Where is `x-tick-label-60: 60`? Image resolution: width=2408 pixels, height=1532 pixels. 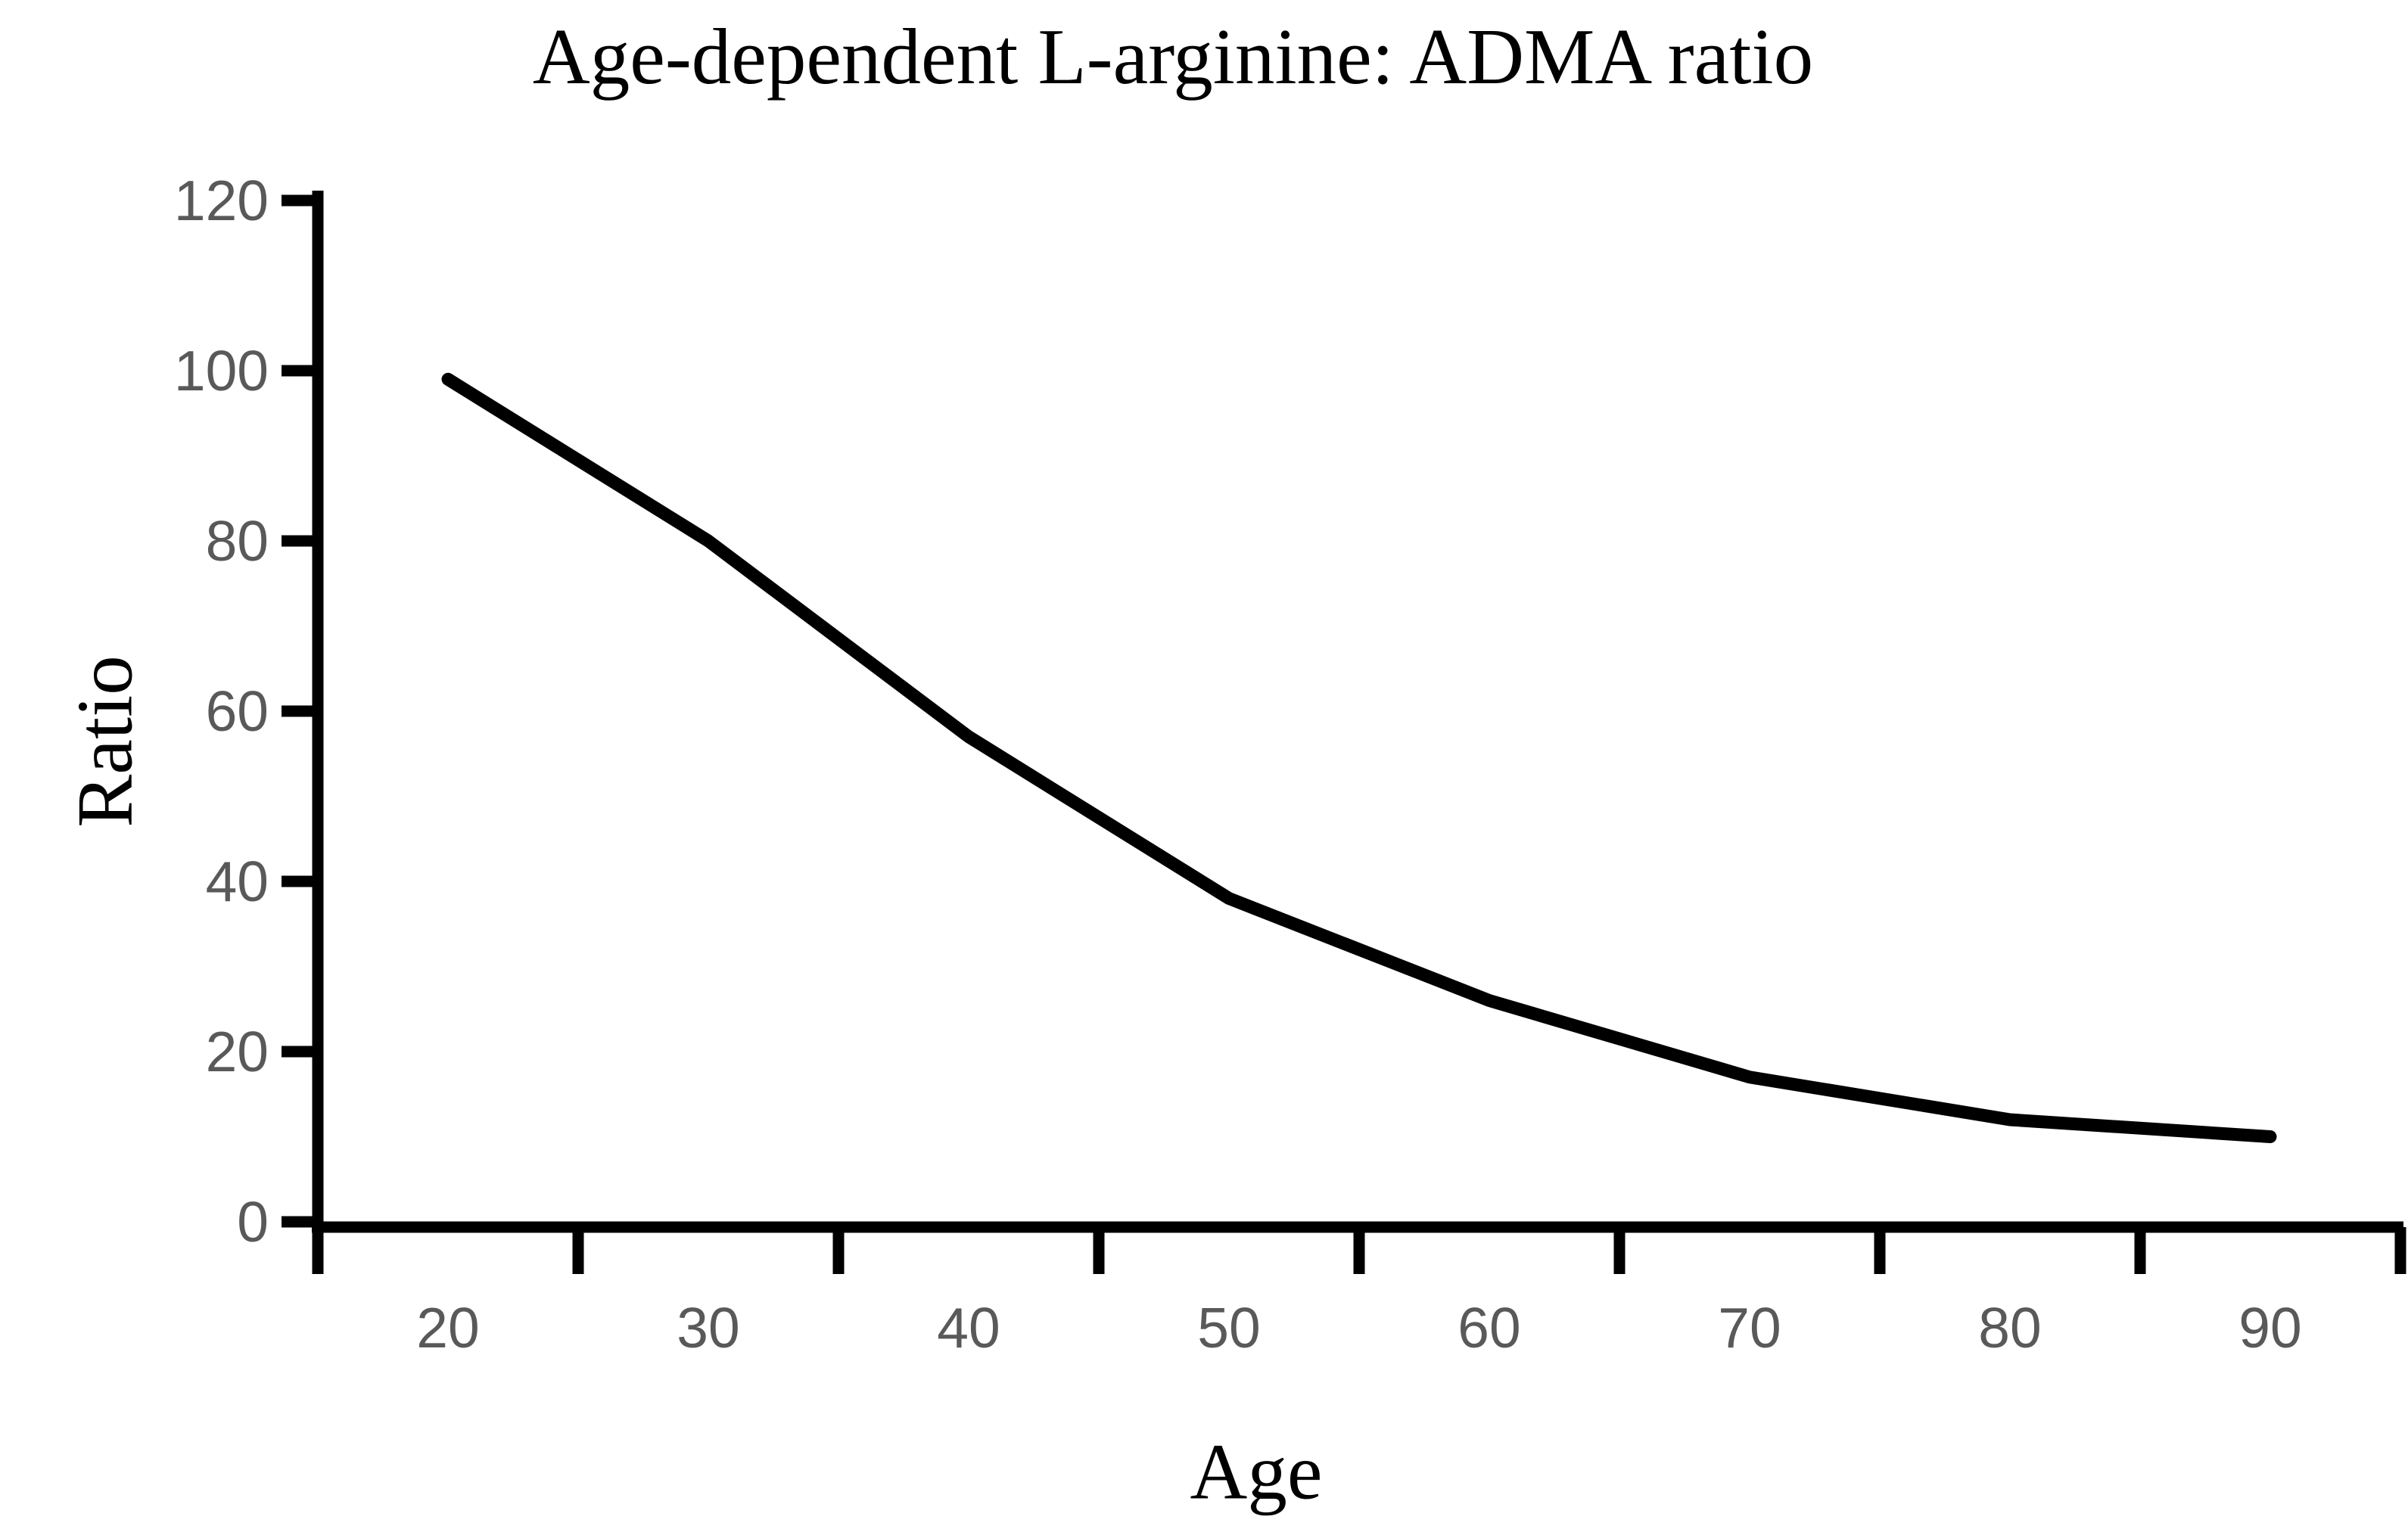
x-tick-label-60: 60 is located at coordinates (1489, 1328).